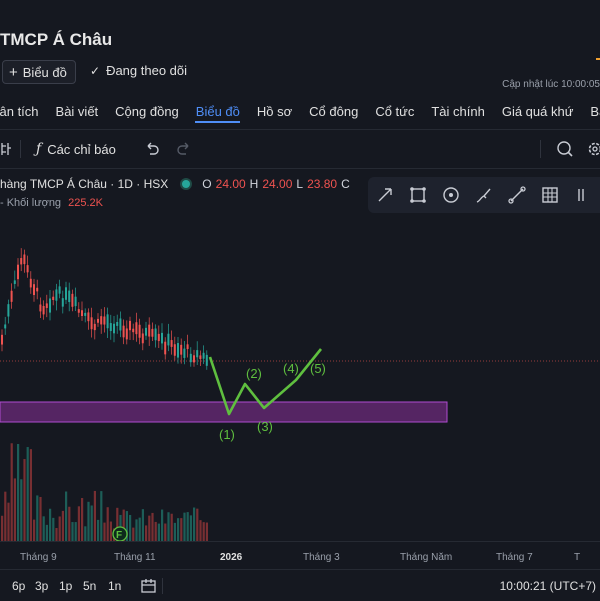 The image size is (600, 601). Describe the element at coordinates (299, 184) in the screenshot. I see `low-label: L` at that location.